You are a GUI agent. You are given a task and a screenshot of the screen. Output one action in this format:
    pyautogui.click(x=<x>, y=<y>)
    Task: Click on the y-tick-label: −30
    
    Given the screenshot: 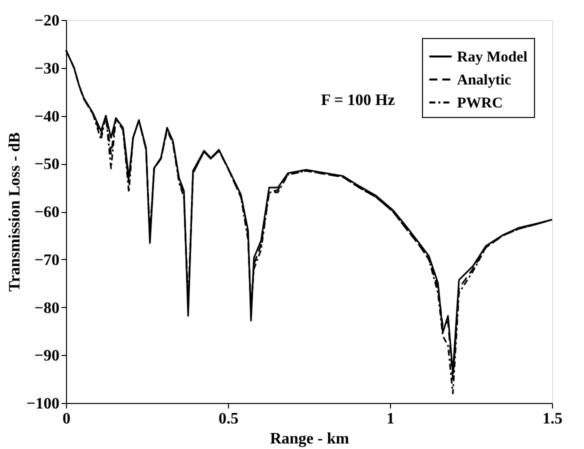 What is the action you would take?
    pyautogui.click(x=47, y=69)
    